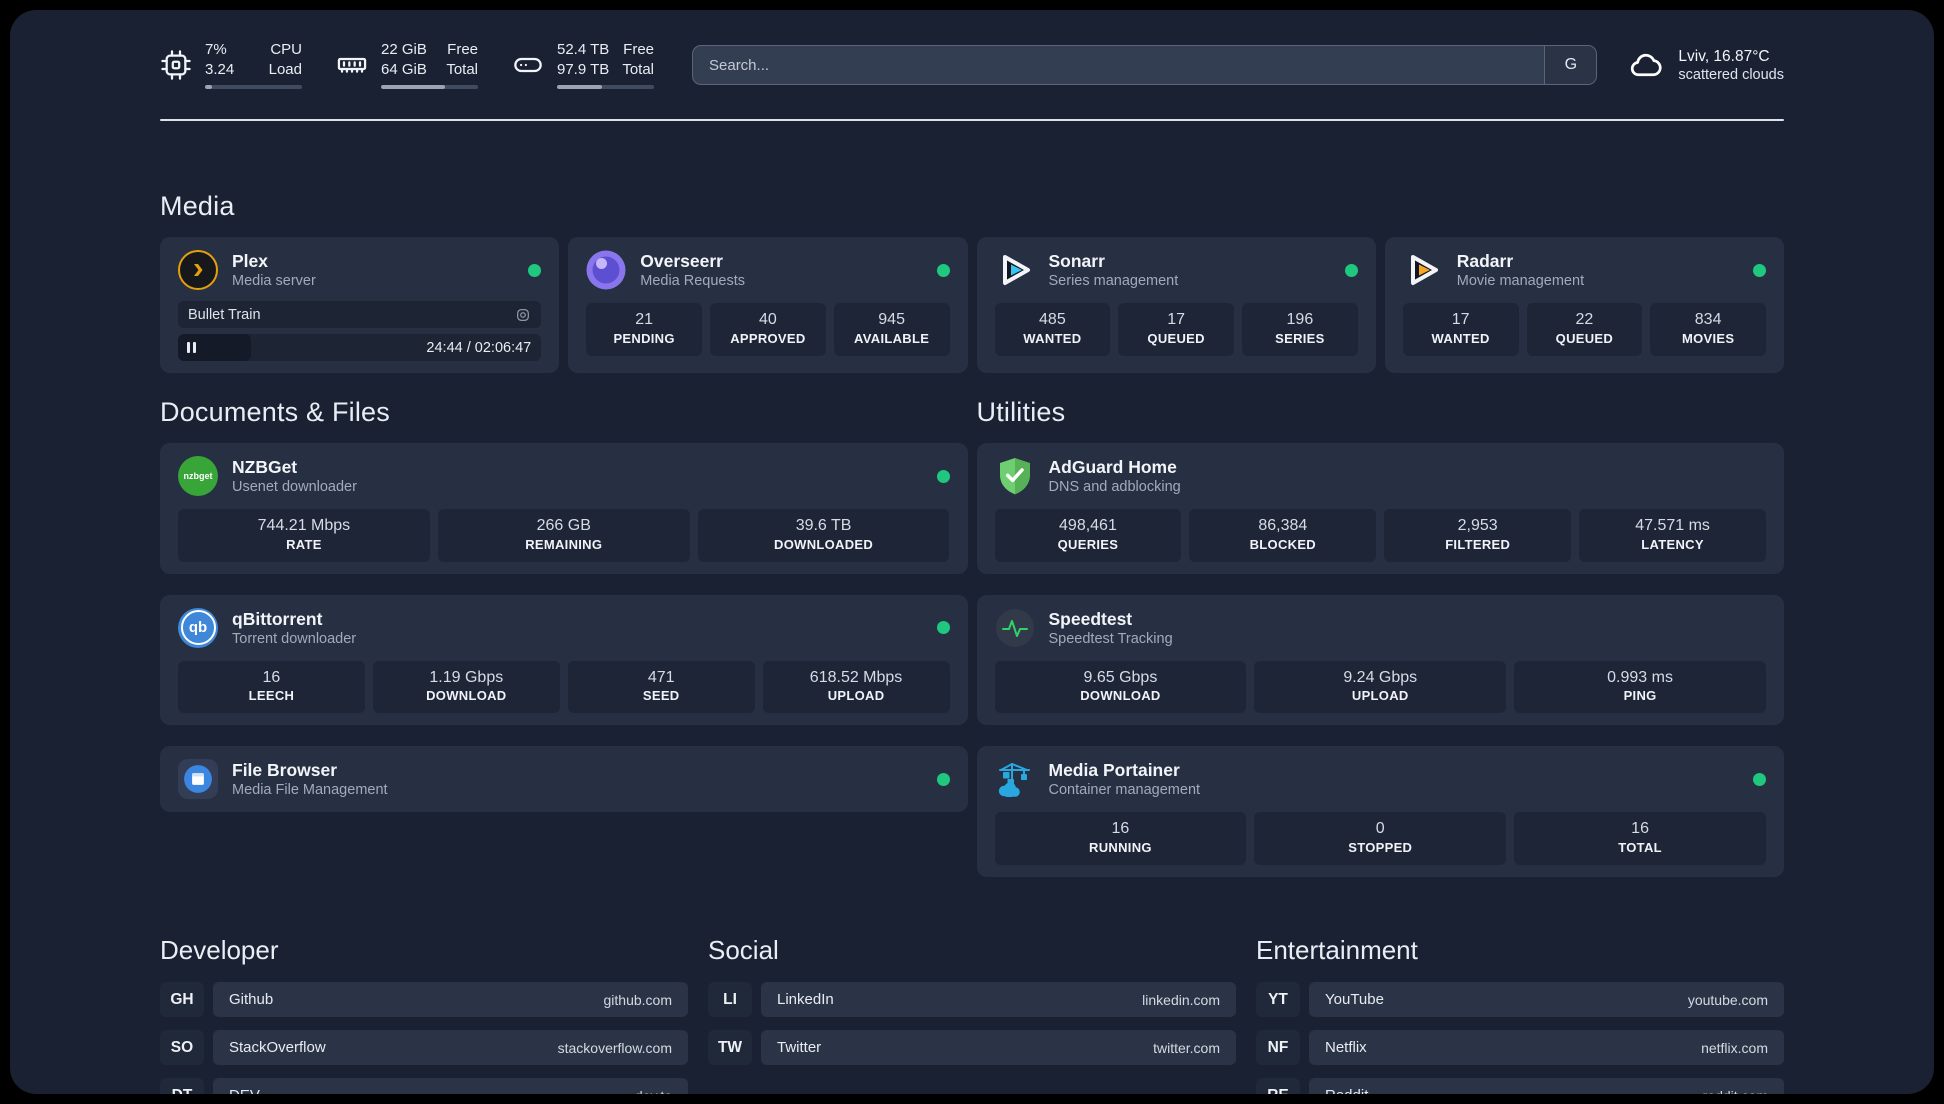 The width and height of the screenshot is (1944, 1104). Describe the element at coordinates (1120, 829) in the screenshot. I see `stat-value: 16` at that location.